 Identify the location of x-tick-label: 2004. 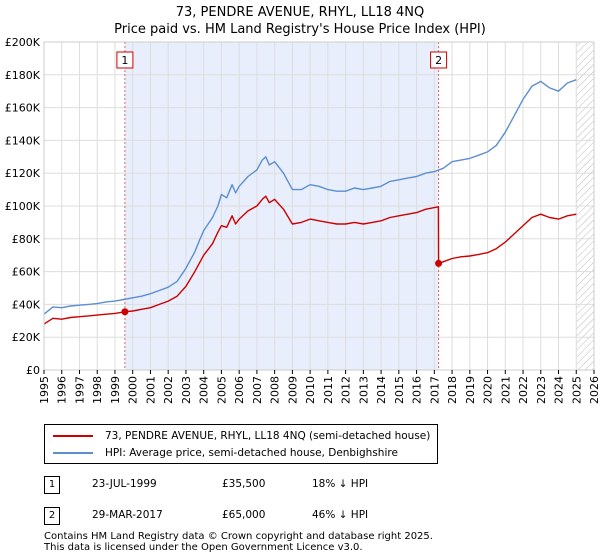
(204, 390).